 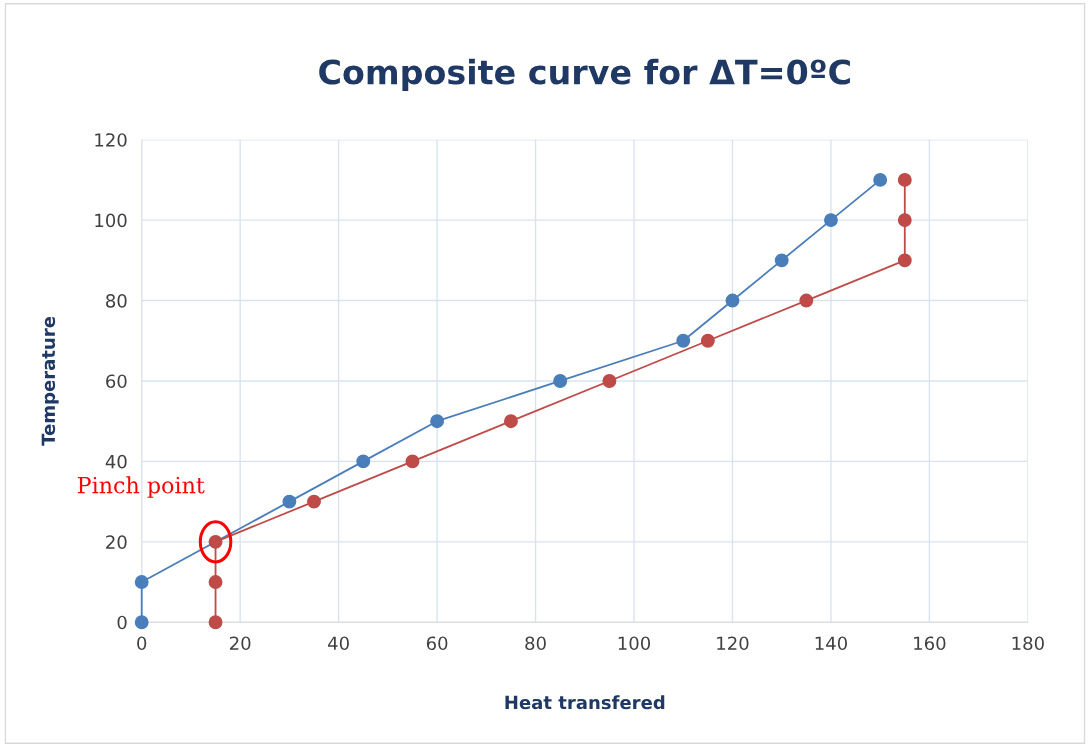 What do you see at coordinates (141, 487) in the screenshot?
I see `annotation: Pinch point` at bounding box center [141, 487].